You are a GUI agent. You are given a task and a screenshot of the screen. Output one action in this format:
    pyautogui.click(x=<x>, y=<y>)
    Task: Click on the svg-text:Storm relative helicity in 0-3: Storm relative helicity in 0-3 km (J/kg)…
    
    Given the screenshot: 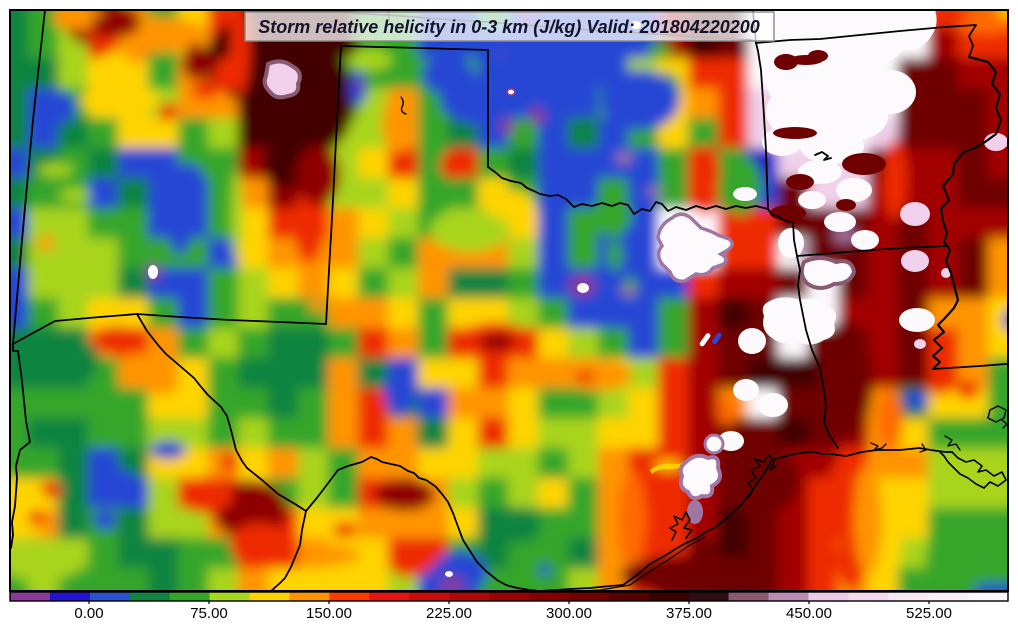 What is the action you would take?
    pyautogui.click(x=509, y=27)
    